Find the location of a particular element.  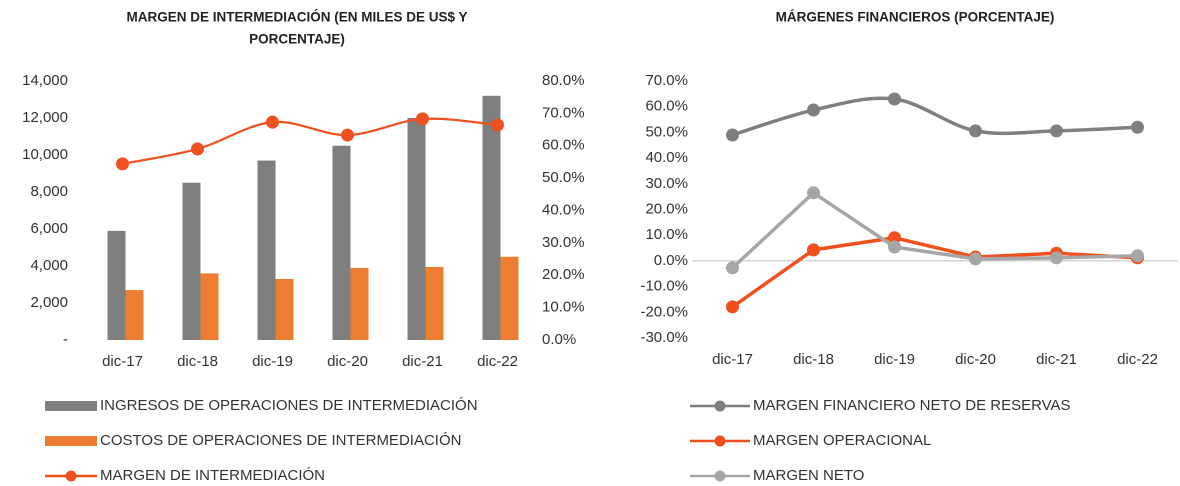

y-tick-label: 30.0% is located at coordinates (666, 183).